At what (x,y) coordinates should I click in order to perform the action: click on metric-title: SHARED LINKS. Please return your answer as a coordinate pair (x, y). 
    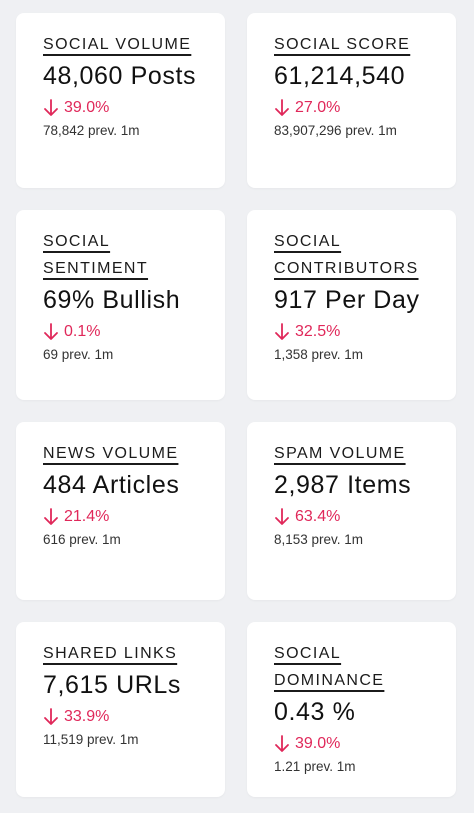
    Looking at the image, I should click on (110, 653).